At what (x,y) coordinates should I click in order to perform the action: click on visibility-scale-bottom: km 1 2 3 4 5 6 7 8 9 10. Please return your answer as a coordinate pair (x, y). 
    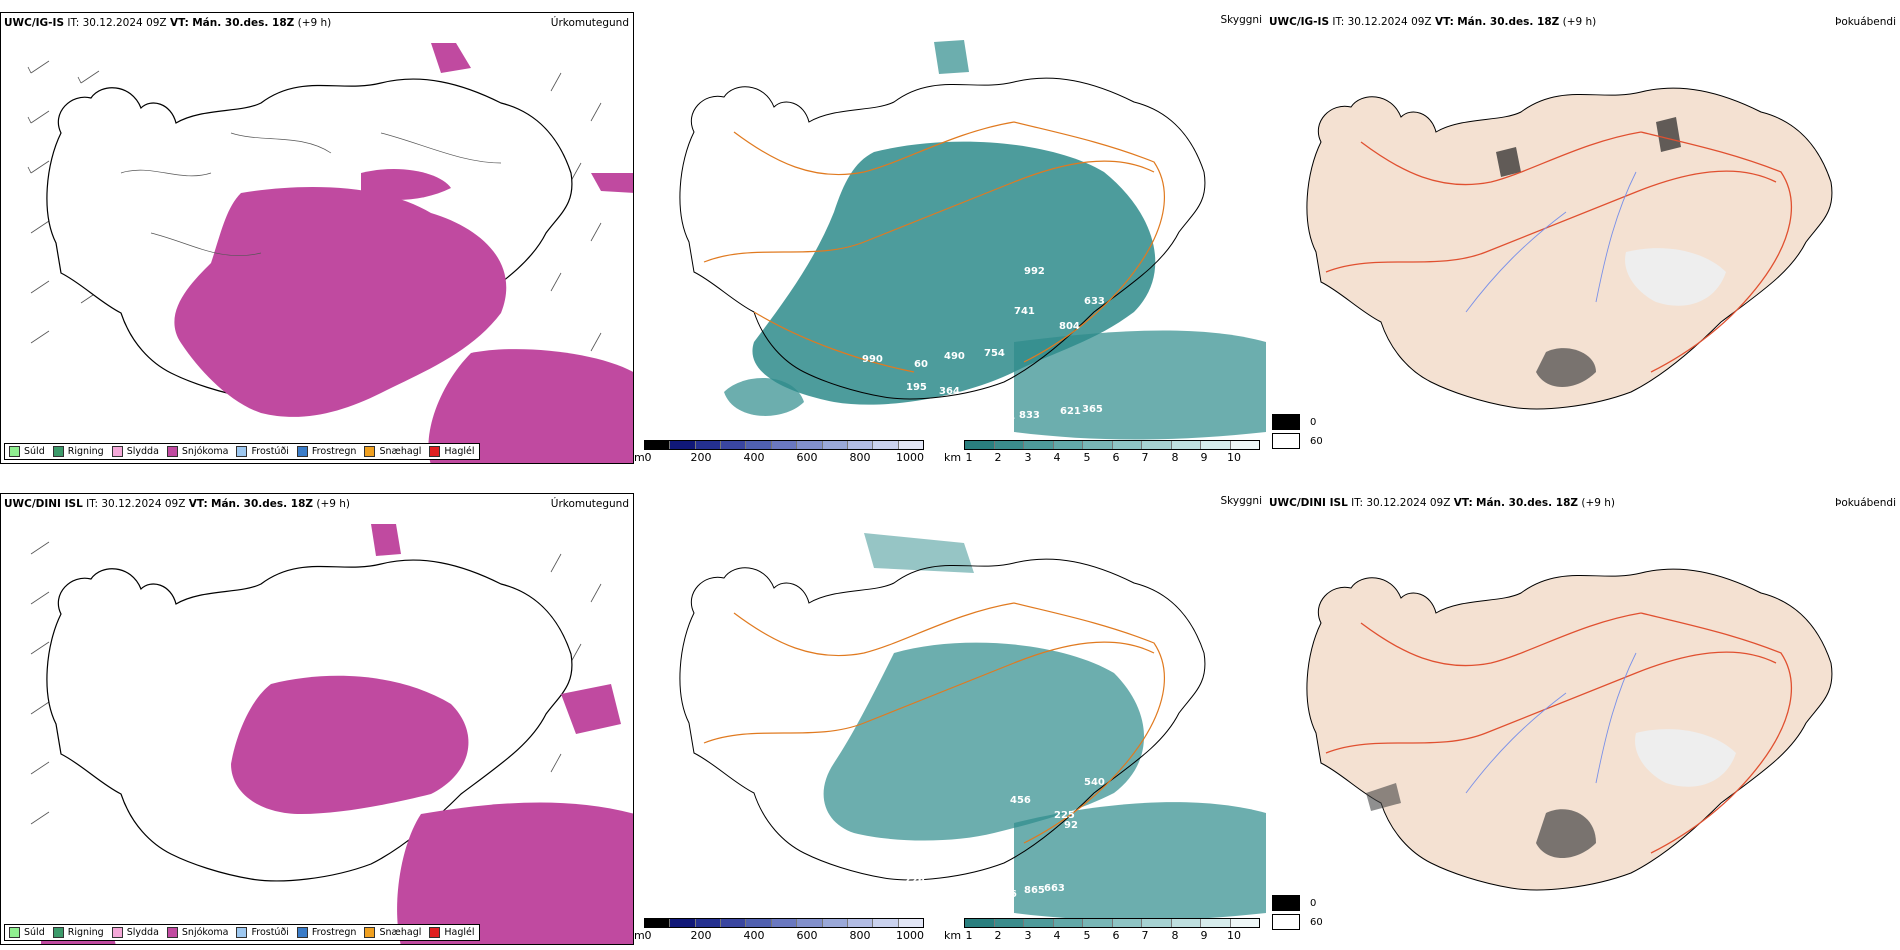
    Looking at the image, I should click on (1104, 931).